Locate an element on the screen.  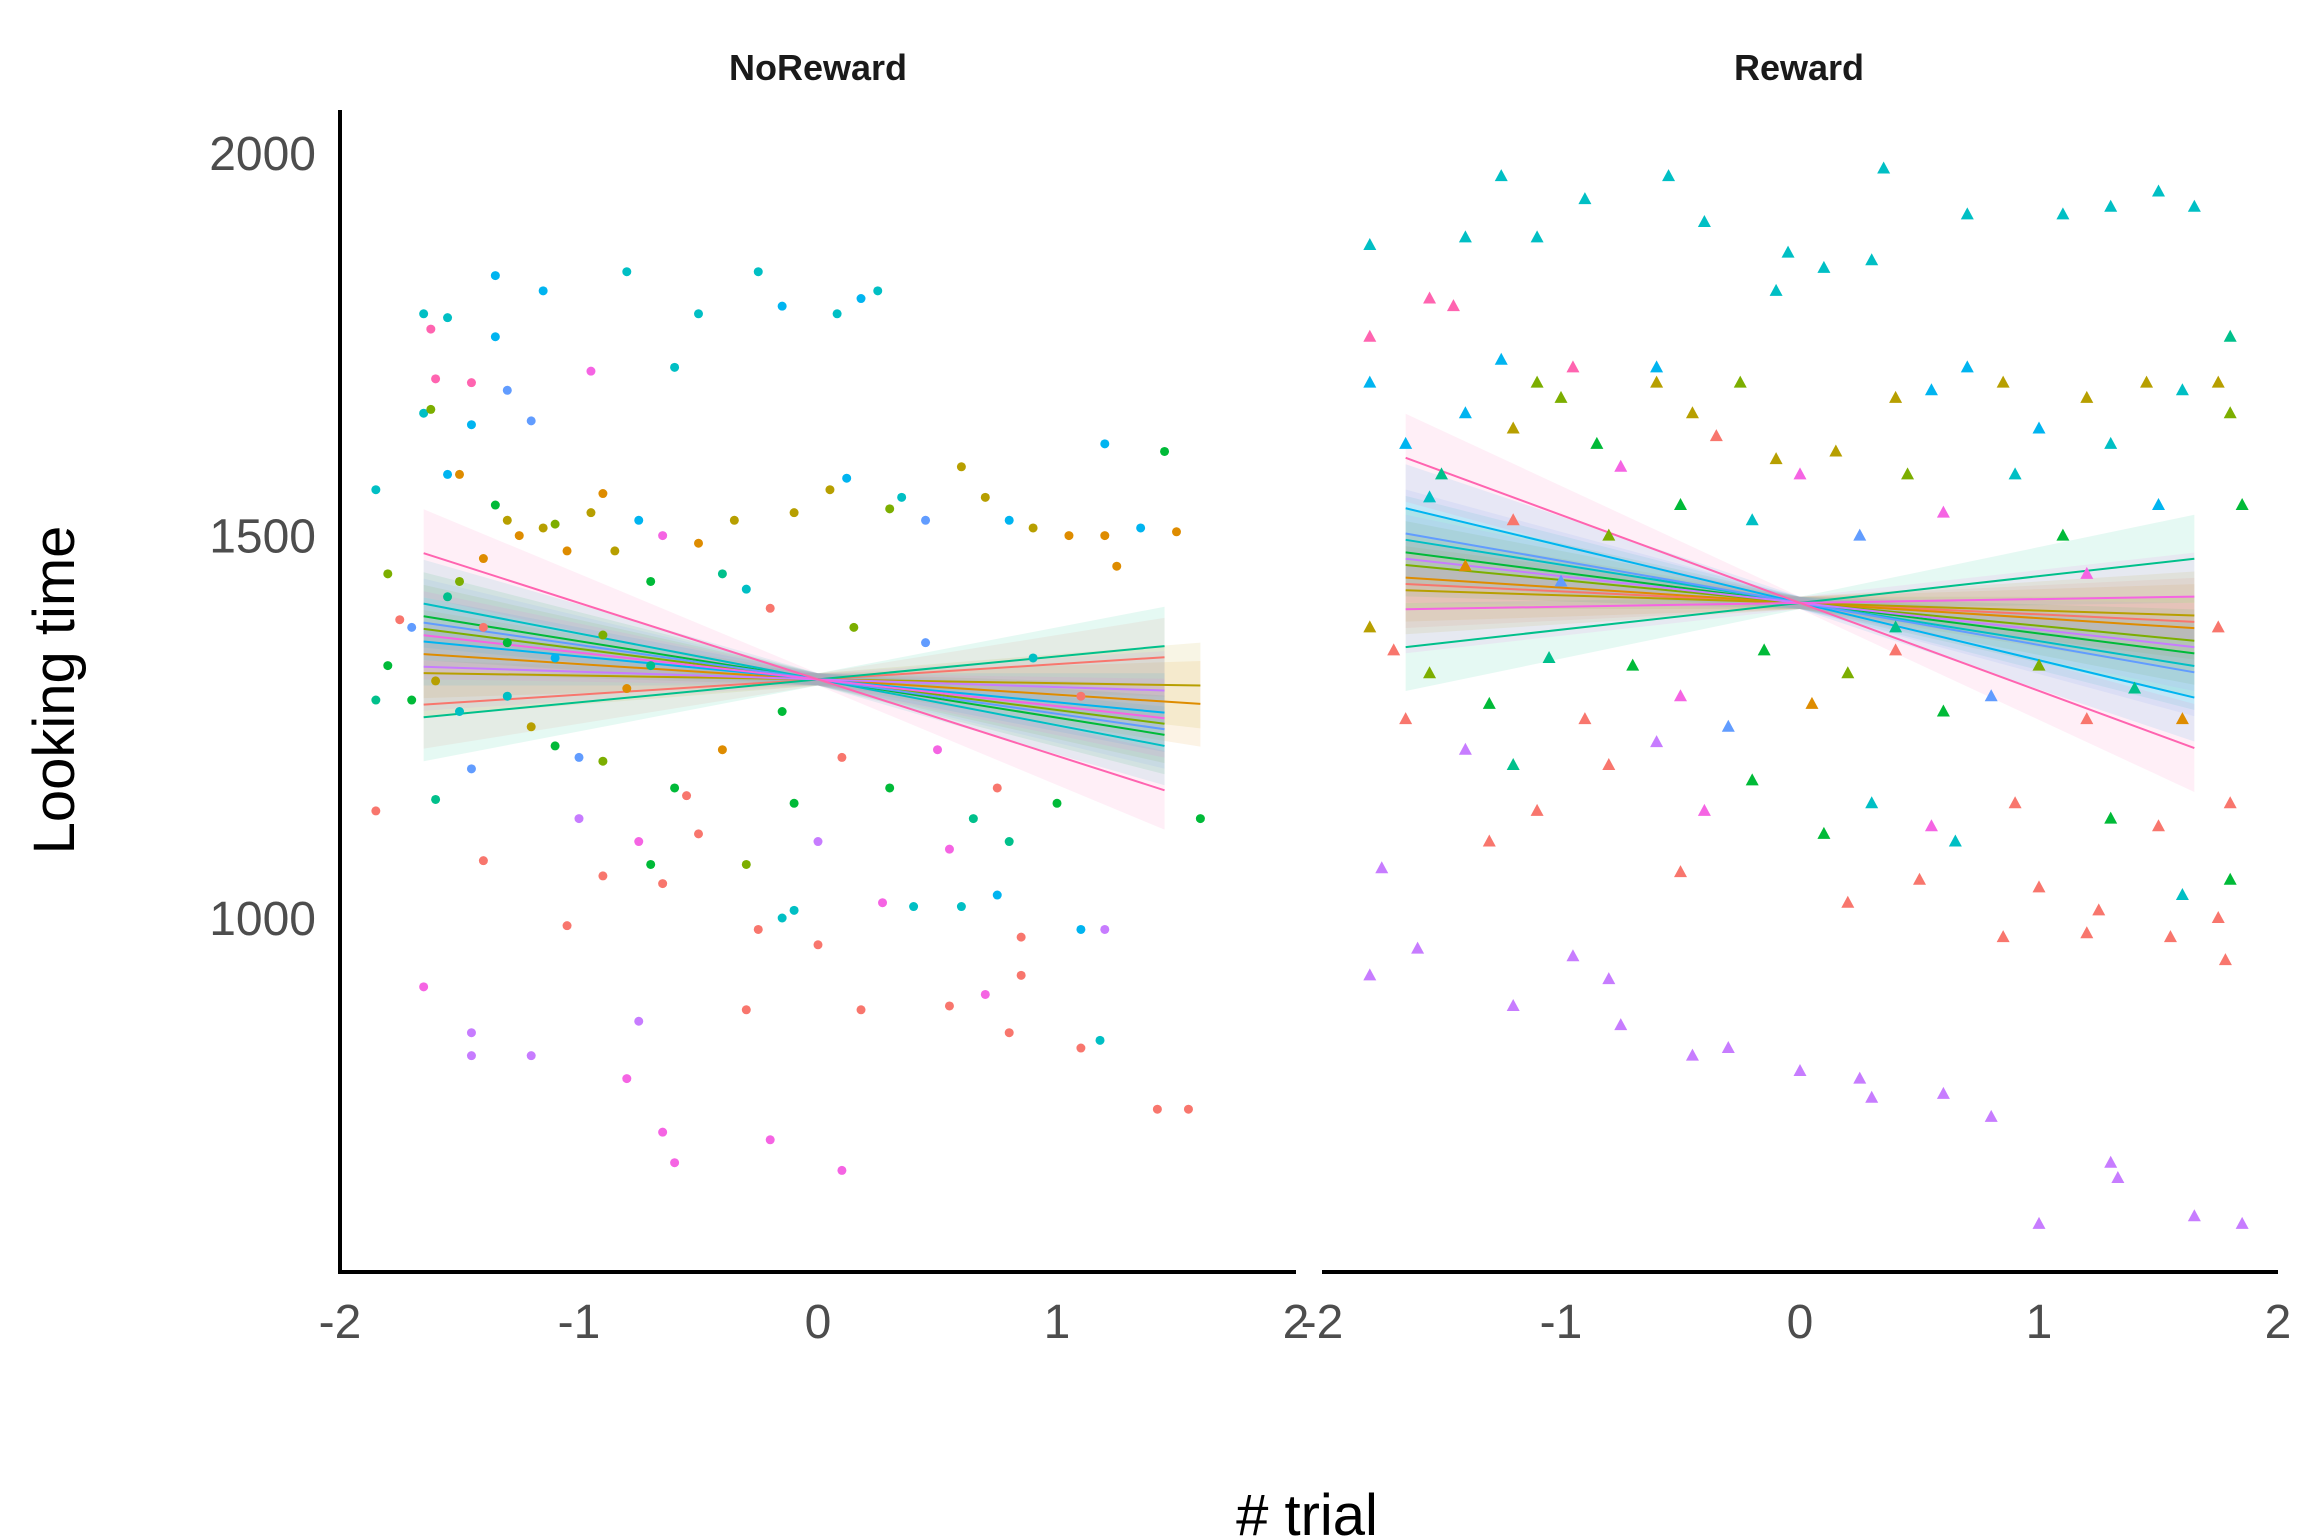
fit-lines is located at coordinates (812, 672).